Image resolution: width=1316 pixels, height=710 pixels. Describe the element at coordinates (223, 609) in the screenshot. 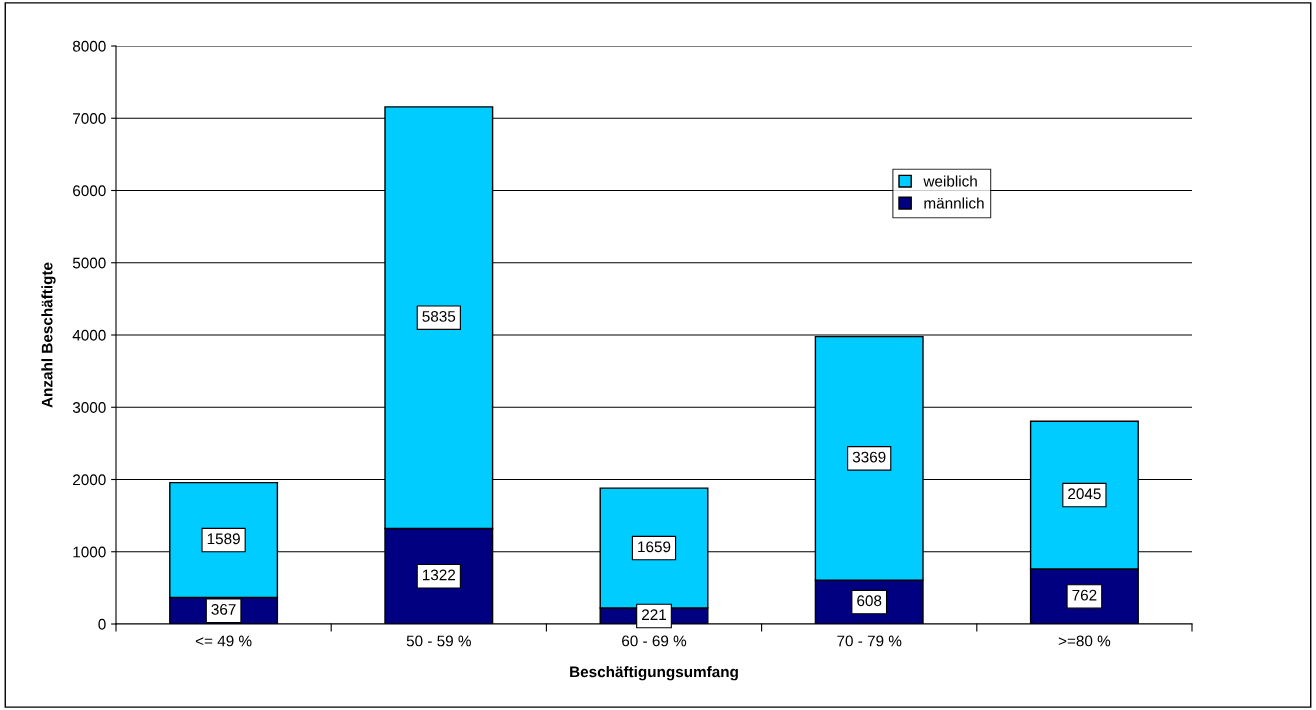

I see `data-label: 367` at that location.